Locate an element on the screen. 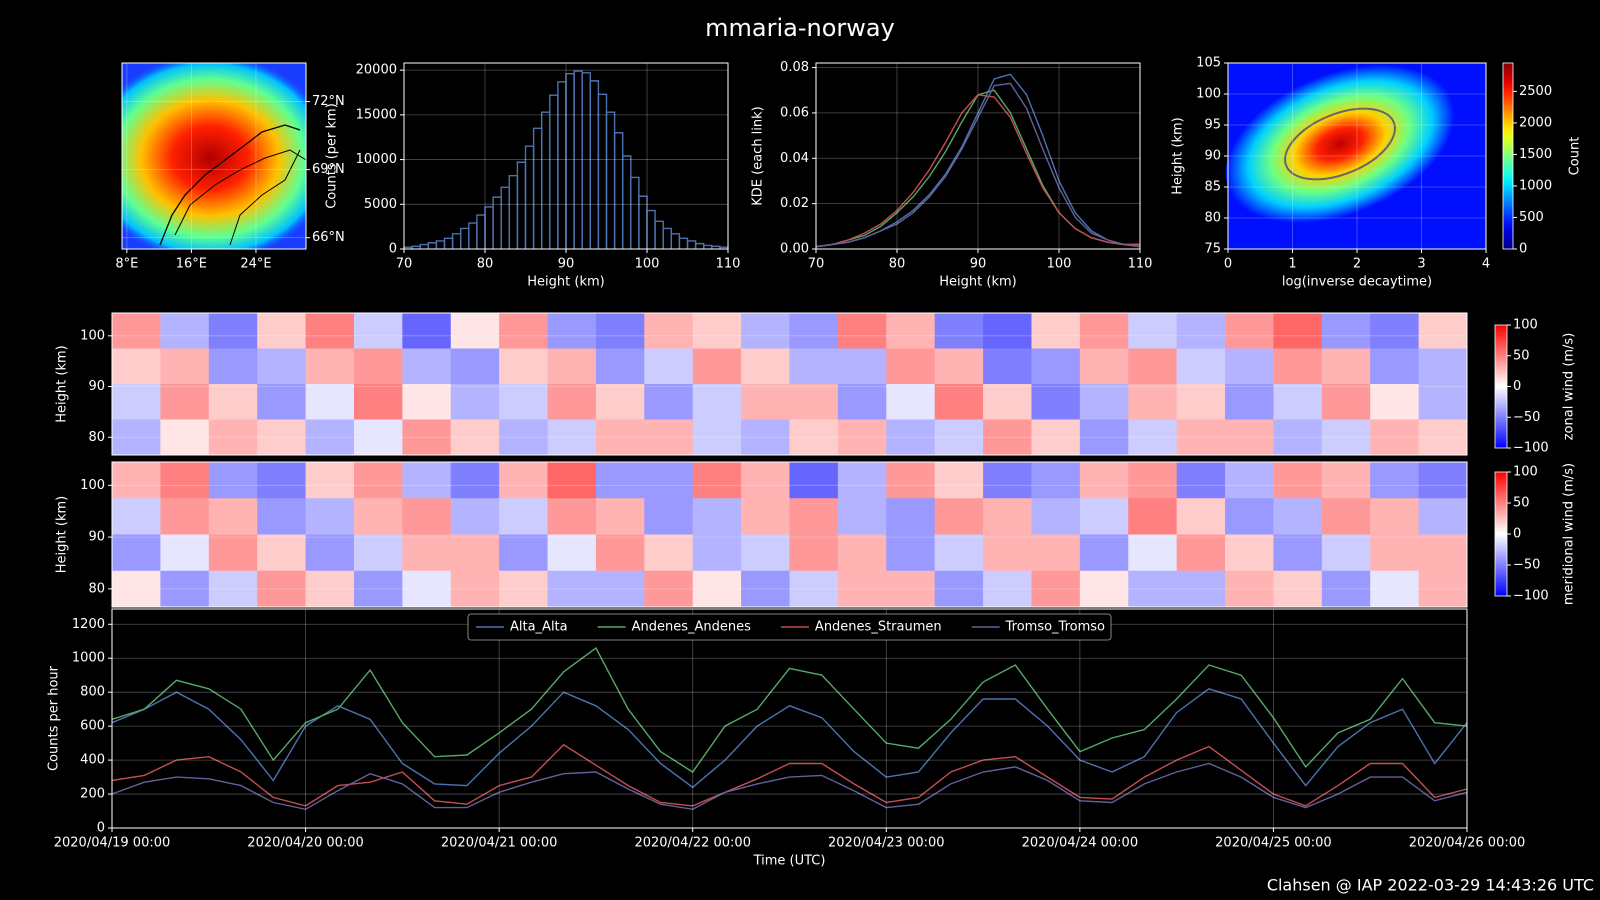  x-tick-label: 2020/04/25 00:00 is located at coordinates (1273, 843).